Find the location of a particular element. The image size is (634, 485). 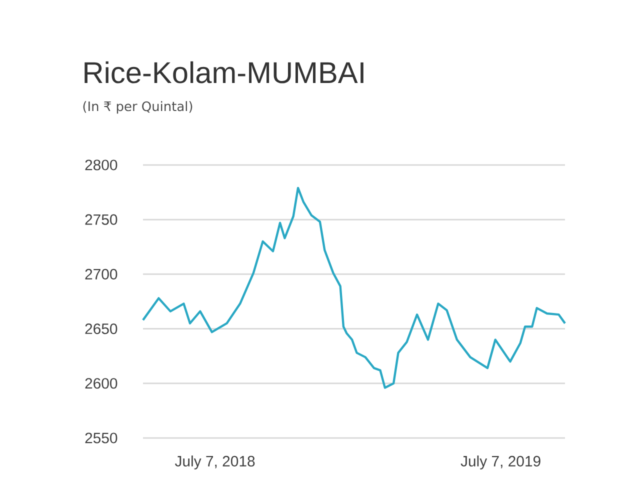

y-tick-label: 2800 is located at coordinates (101, 165).